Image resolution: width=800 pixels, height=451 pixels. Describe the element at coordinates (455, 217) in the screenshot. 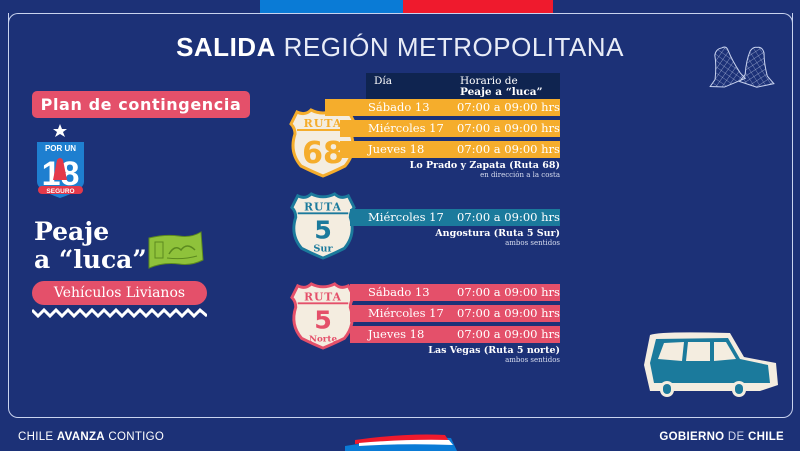

I see `route-5-sur-row-1: Miércoles 17 07:00 a 09:00 hrs` at that location.